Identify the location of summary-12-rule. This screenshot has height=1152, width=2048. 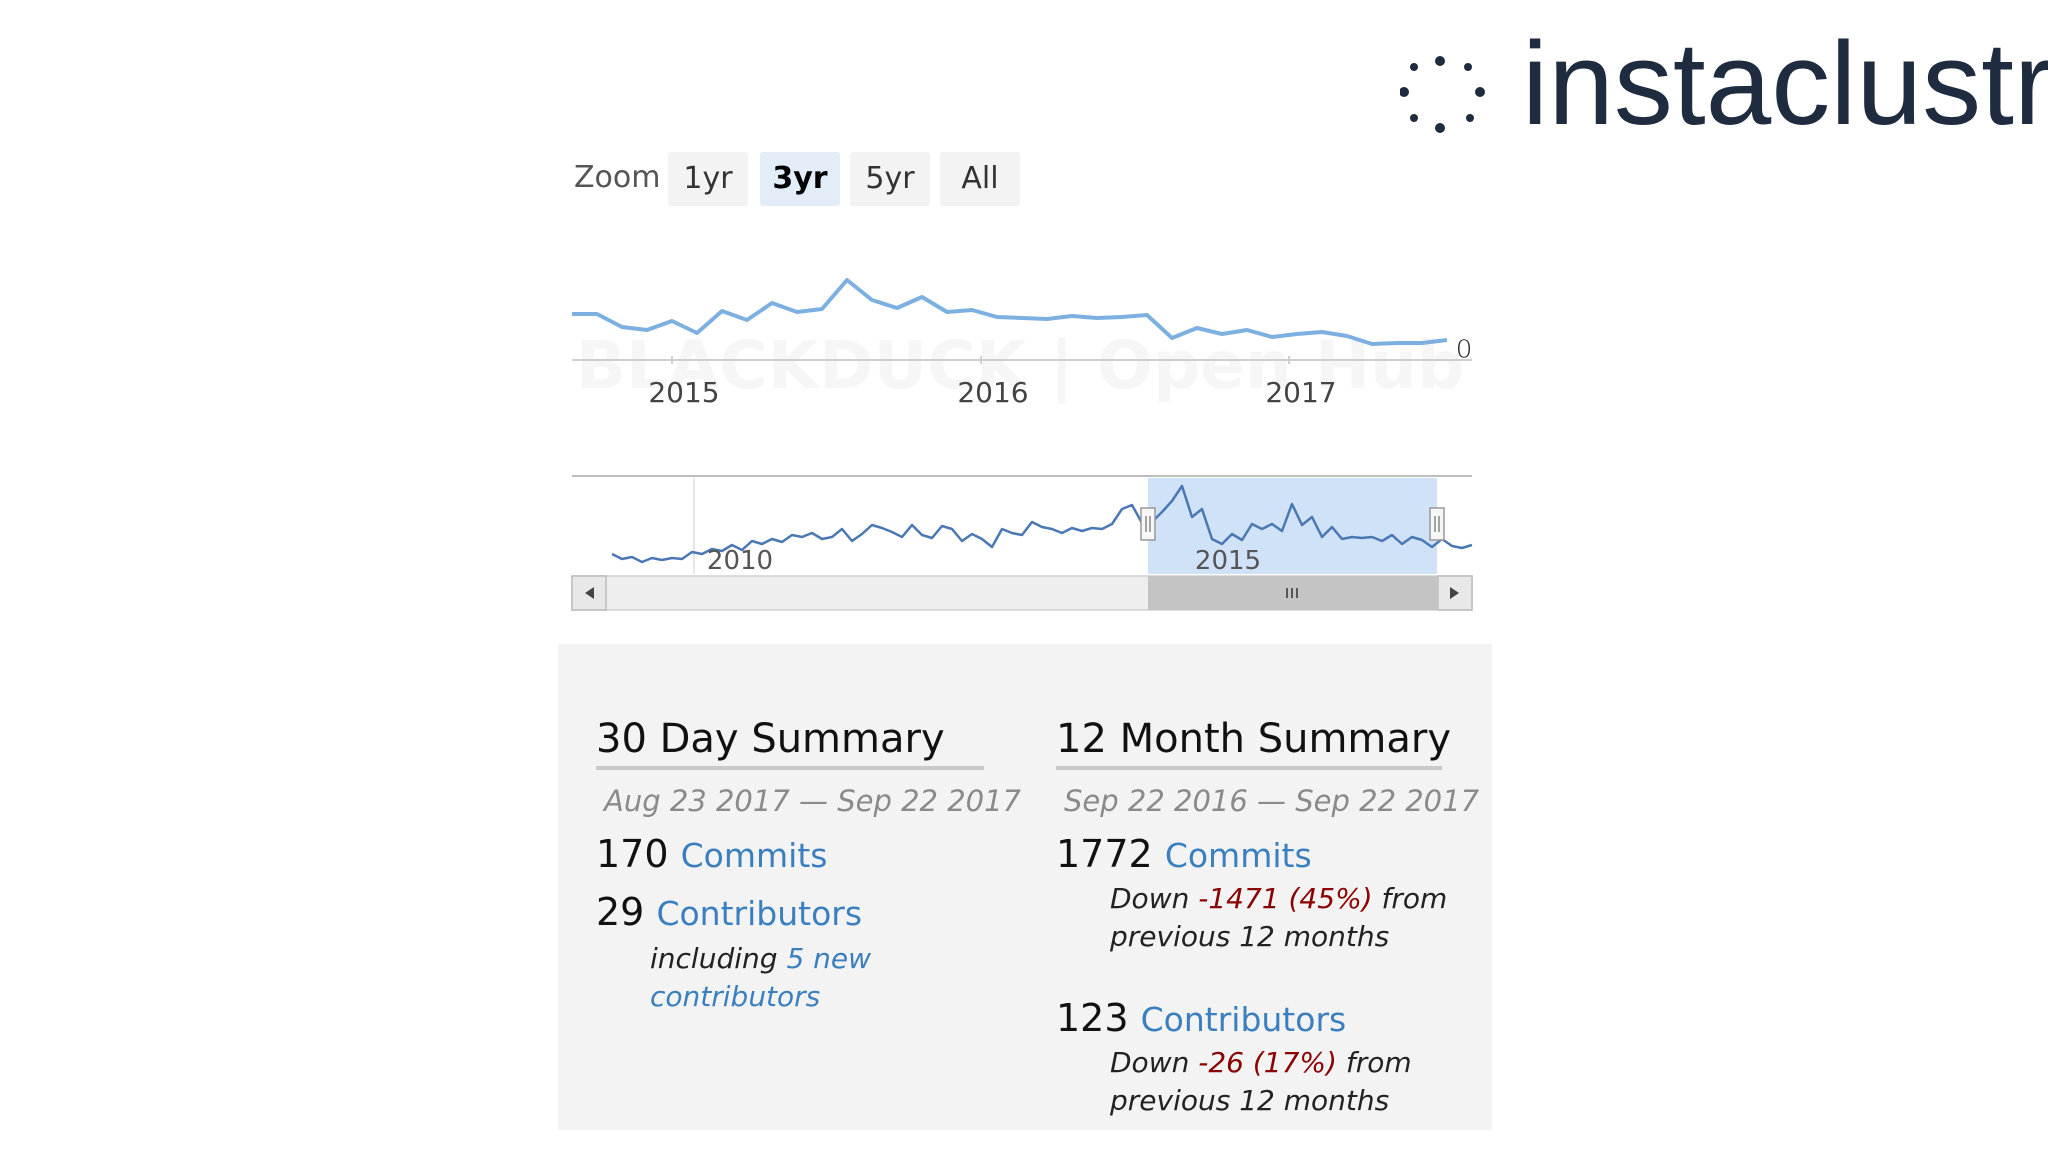
(1249, 768).